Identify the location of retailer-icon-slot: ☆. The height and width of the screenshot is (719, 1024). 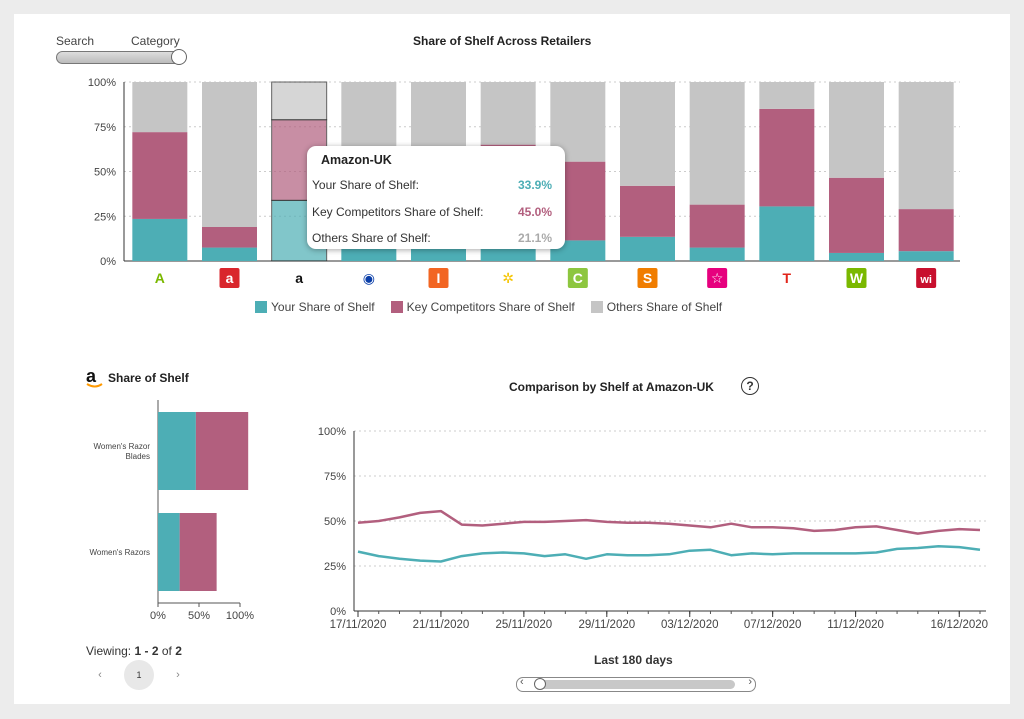
(717, 278).